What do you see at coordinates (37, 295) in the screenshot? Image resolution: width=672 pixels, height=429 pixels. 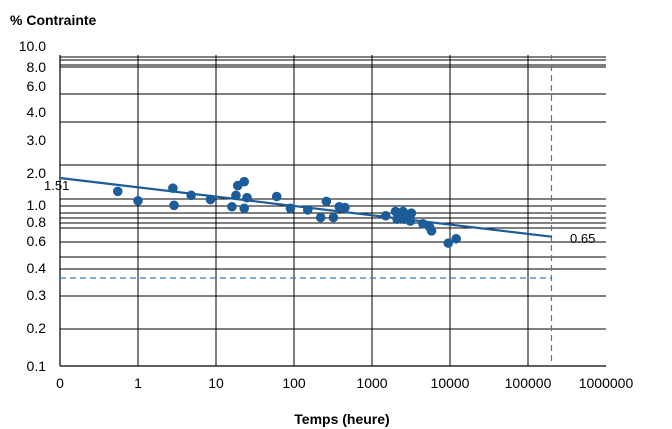 I see `y-tick-label: 0.3` at bounding box center [37, 295].